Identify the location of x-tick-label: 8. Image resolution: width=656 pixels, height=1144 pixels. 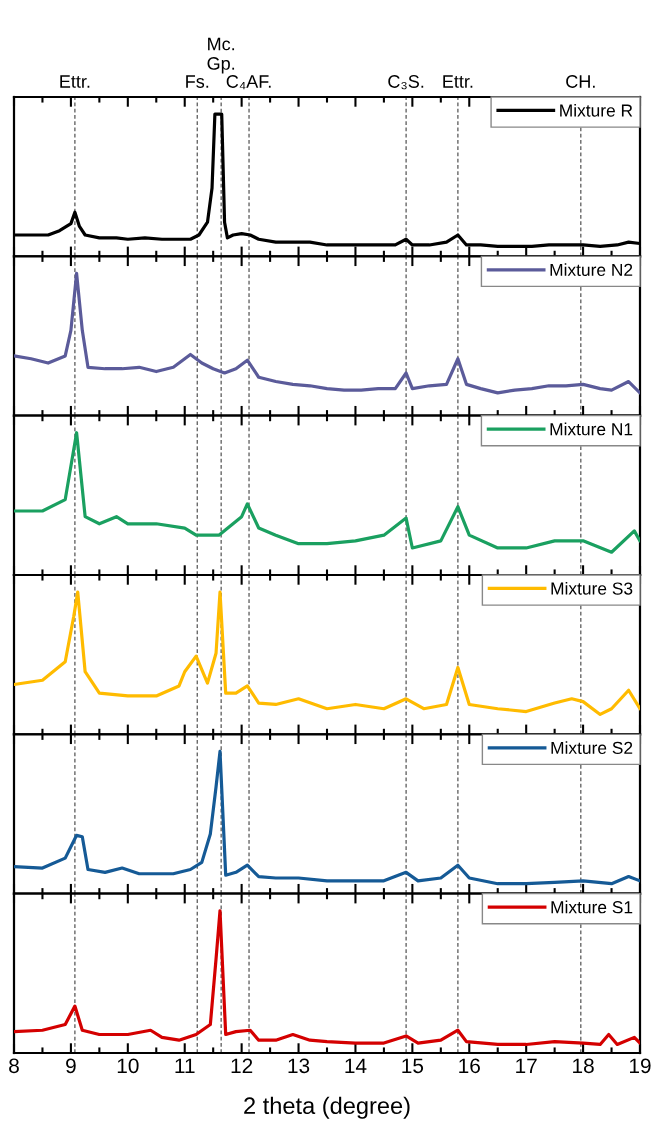
(14, 1066).